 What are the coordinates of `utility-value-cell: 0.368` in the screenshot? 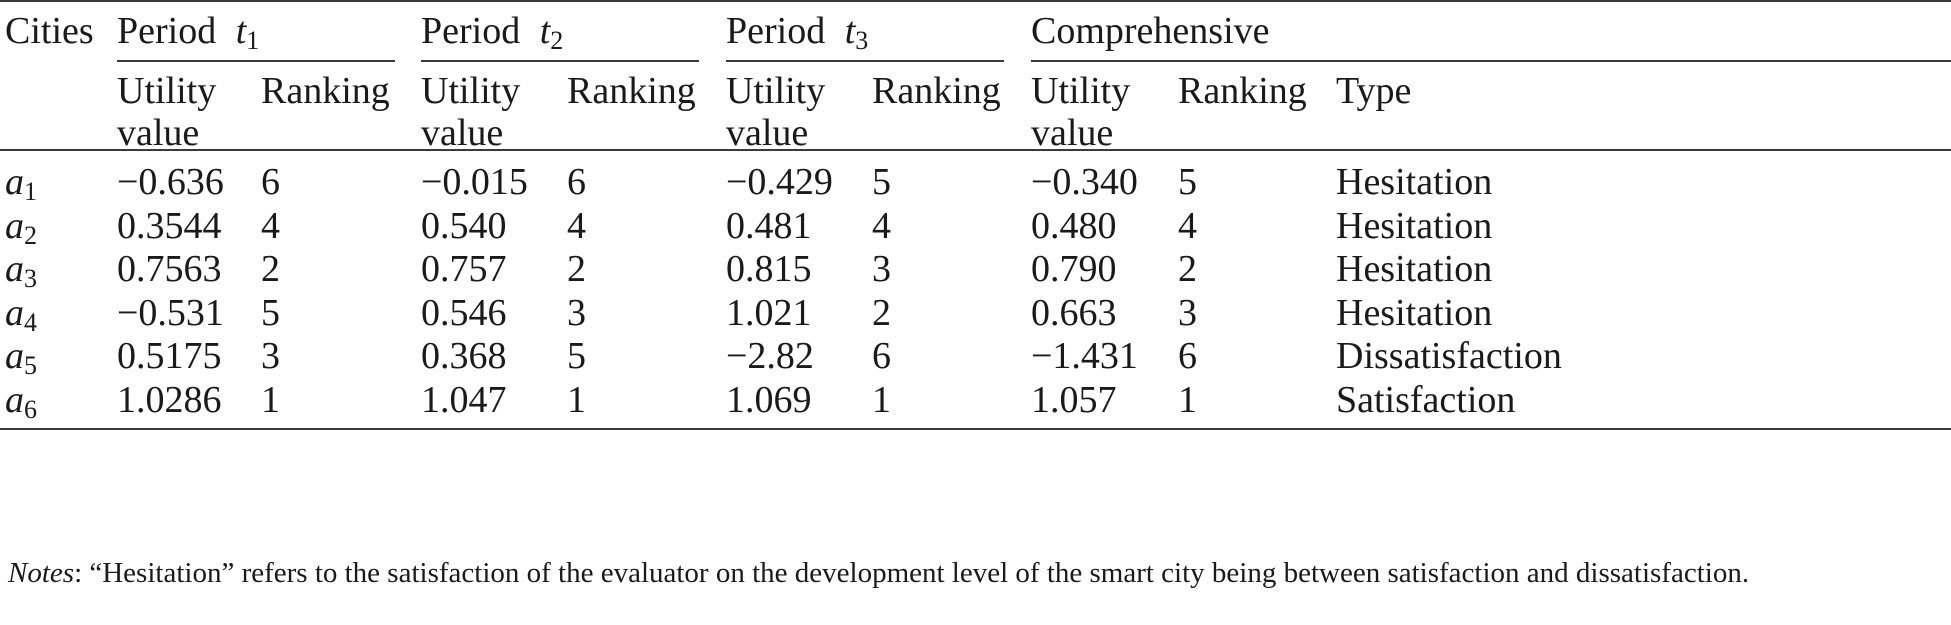 It's located at (464, 356).